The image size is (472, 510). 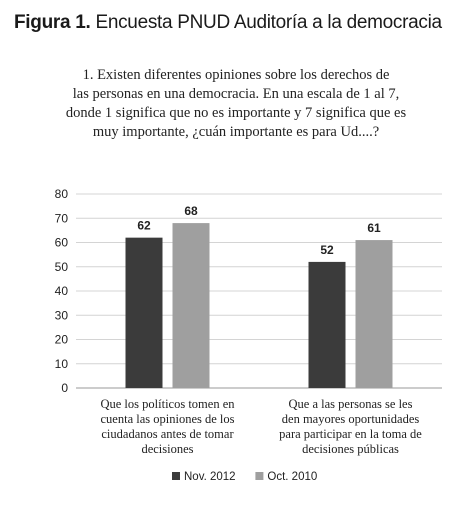 I want to click on figure-title-text: Encuesta PNUD Auditoría a la democracia, so click(x=268, y=22).